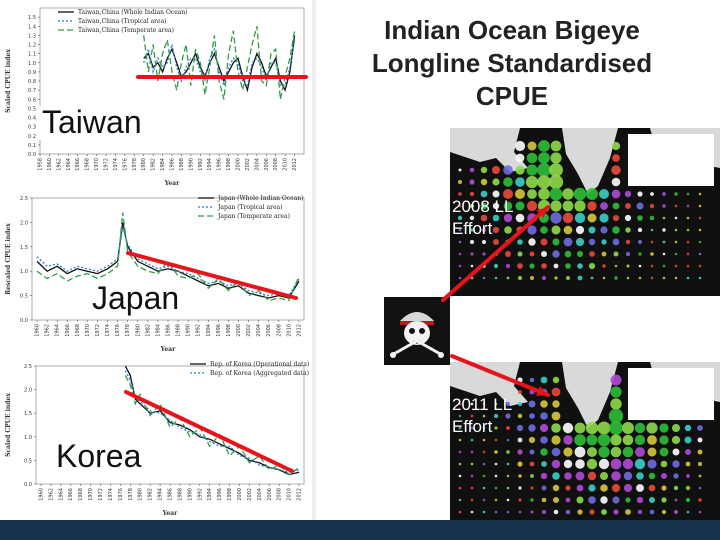 The height and width of the screenshot is (540, 720). What do you see at coordinates (88, 330) in the screenshot?
I see `x-tick-label: 1970` at bounding box center [88, 330].